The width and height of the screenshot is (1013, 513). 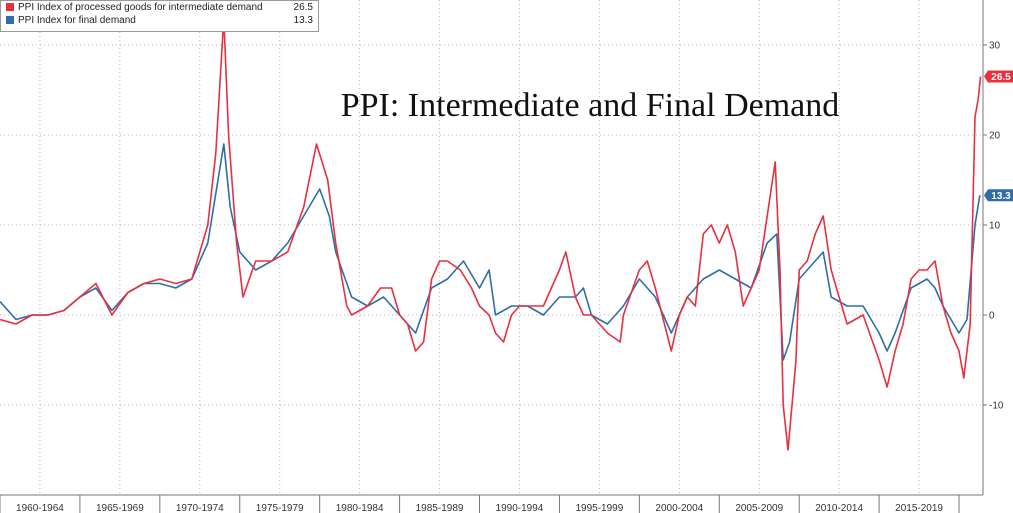 What do you see at coordinates (40, 508) in the screenshot?
I see `x-tick-label: 1960-1964` at bounding box center [40, 508].